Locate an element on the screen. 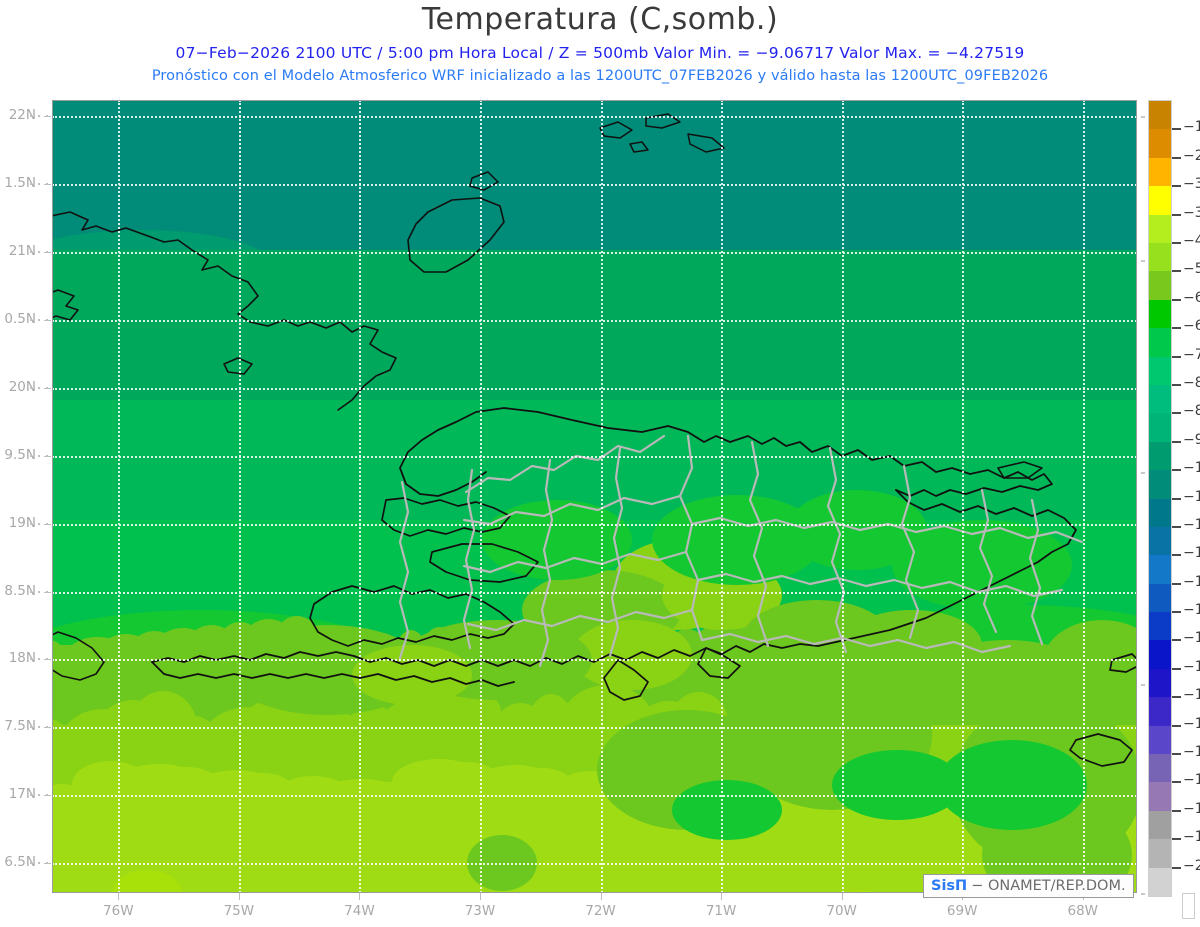 The image size is (1200, 927). latitude-label: 17N is located at coordinates (22, 794).